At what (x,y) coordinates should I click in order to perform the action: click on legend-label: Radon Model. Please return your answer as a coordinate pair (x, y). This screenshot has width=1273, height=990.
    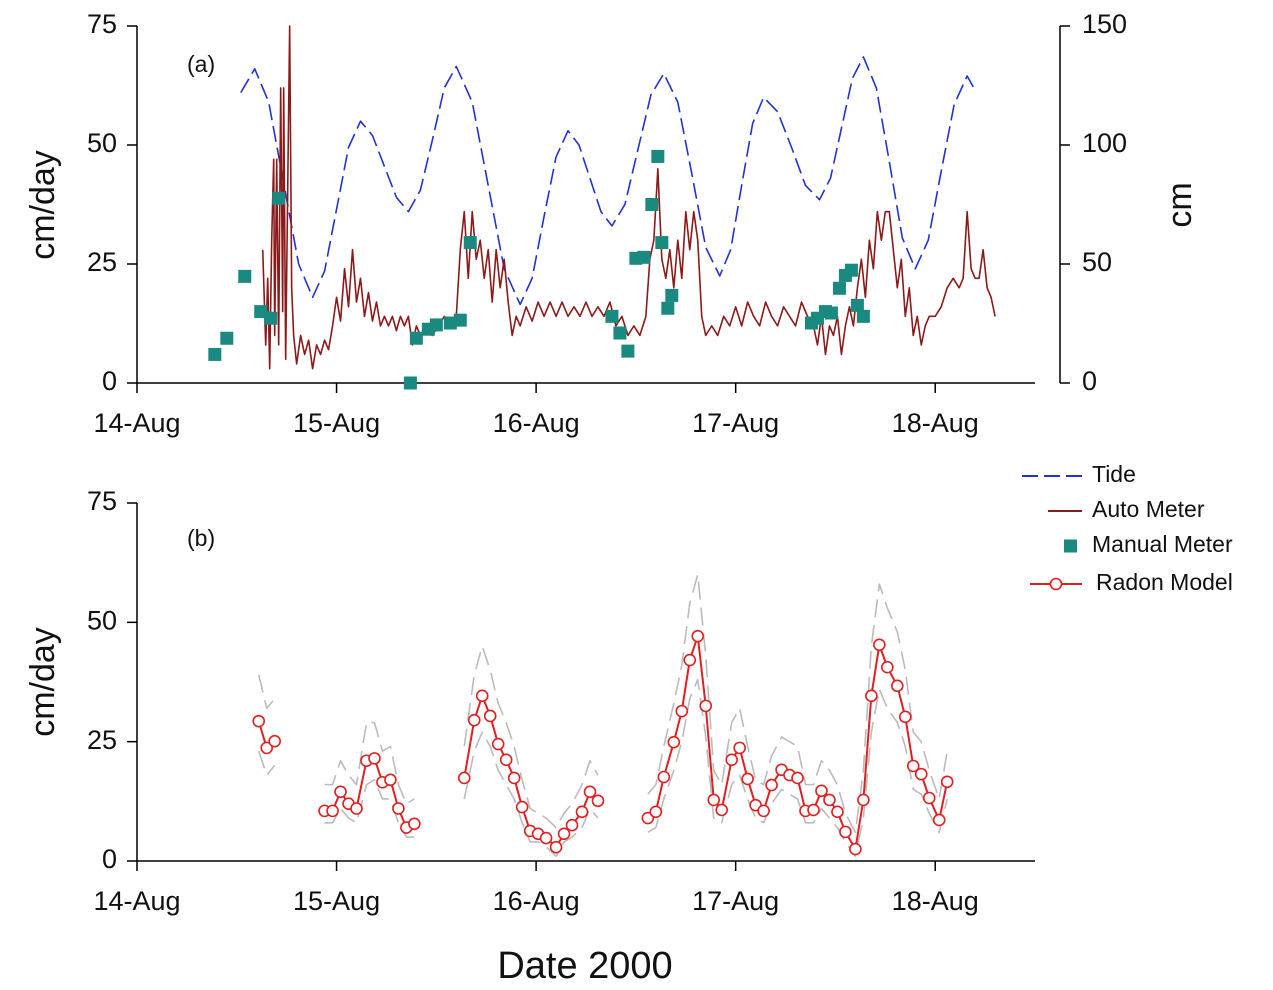
    Looking at the image, I should click on (1164, 582).